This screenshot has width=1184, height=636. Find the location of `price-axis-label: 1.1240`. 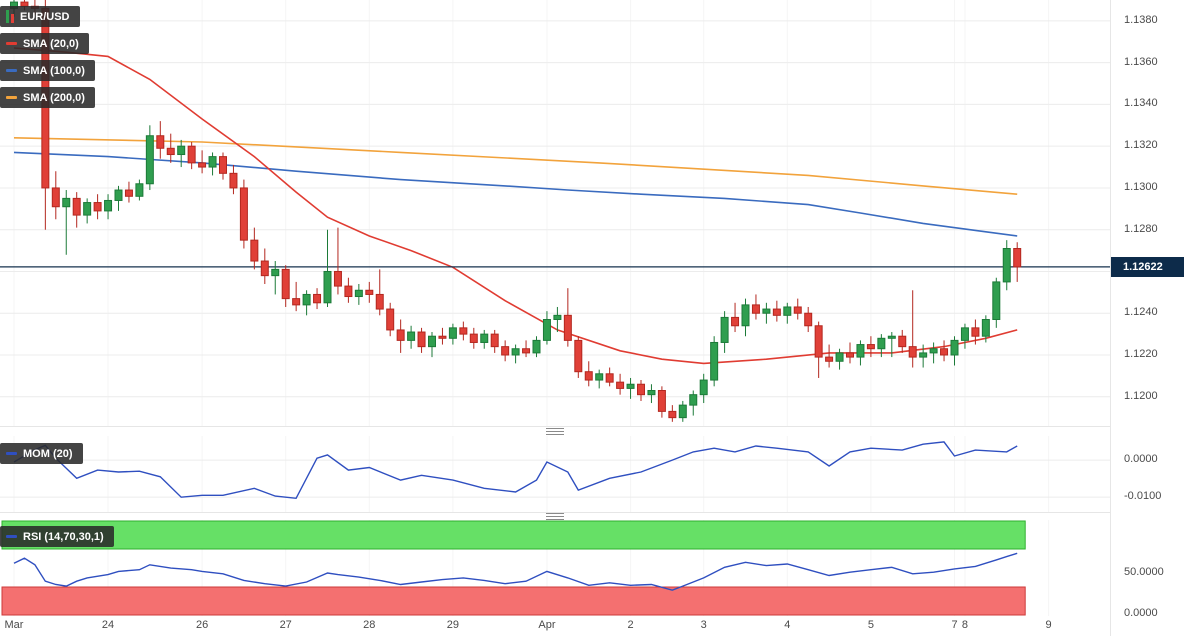

price-axis-label: 1.1240 is located at coordinates (1141, 312).